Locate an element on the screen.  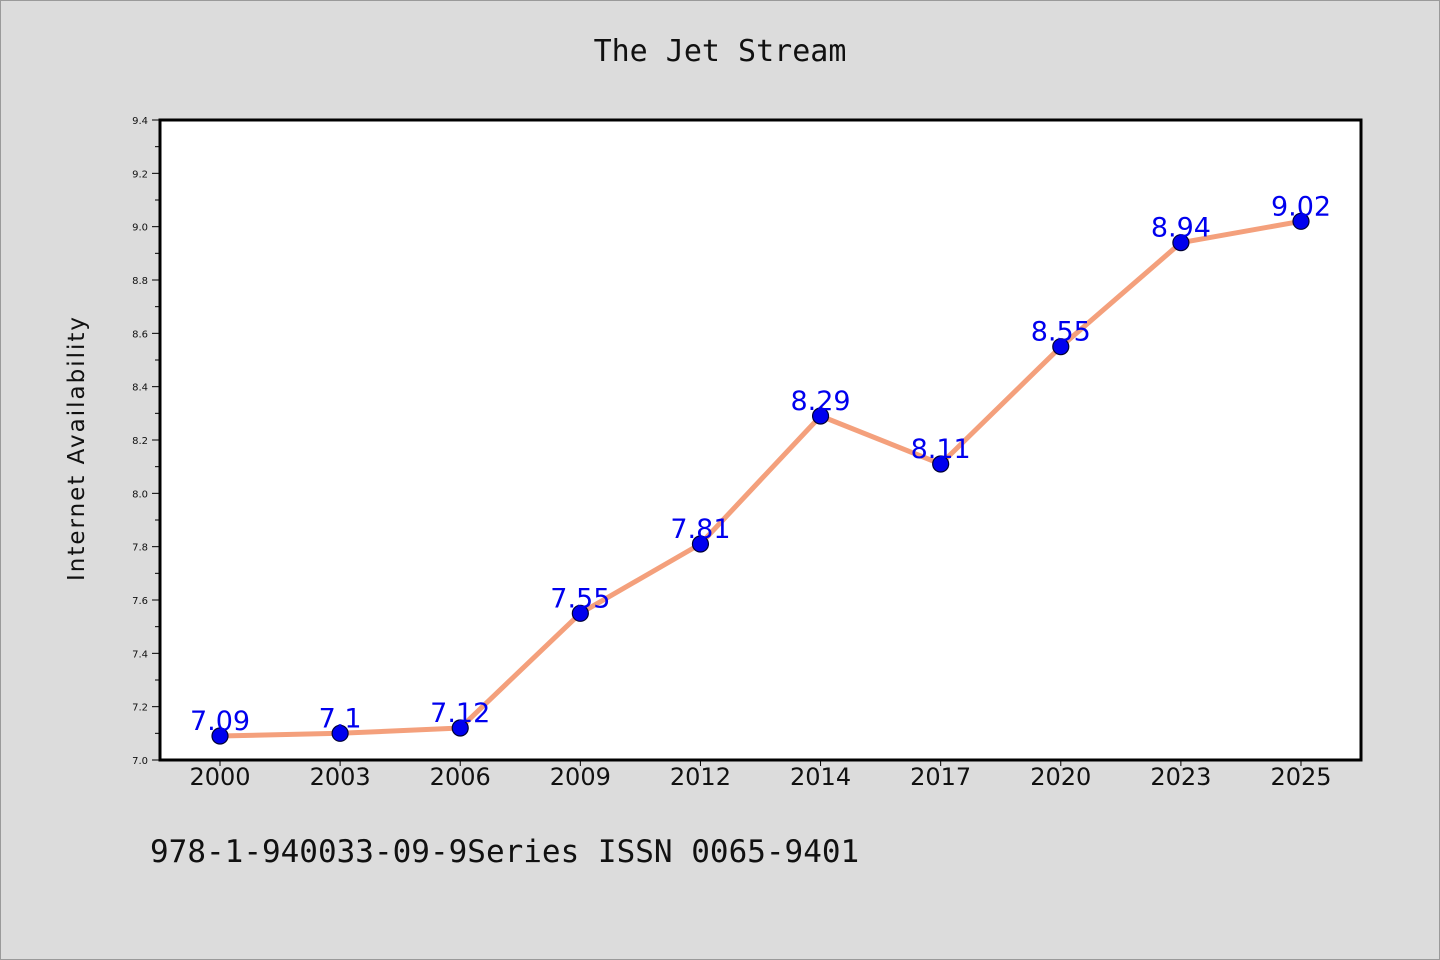
x-tick-label: 2023 is located at coordinates (1180, 777).